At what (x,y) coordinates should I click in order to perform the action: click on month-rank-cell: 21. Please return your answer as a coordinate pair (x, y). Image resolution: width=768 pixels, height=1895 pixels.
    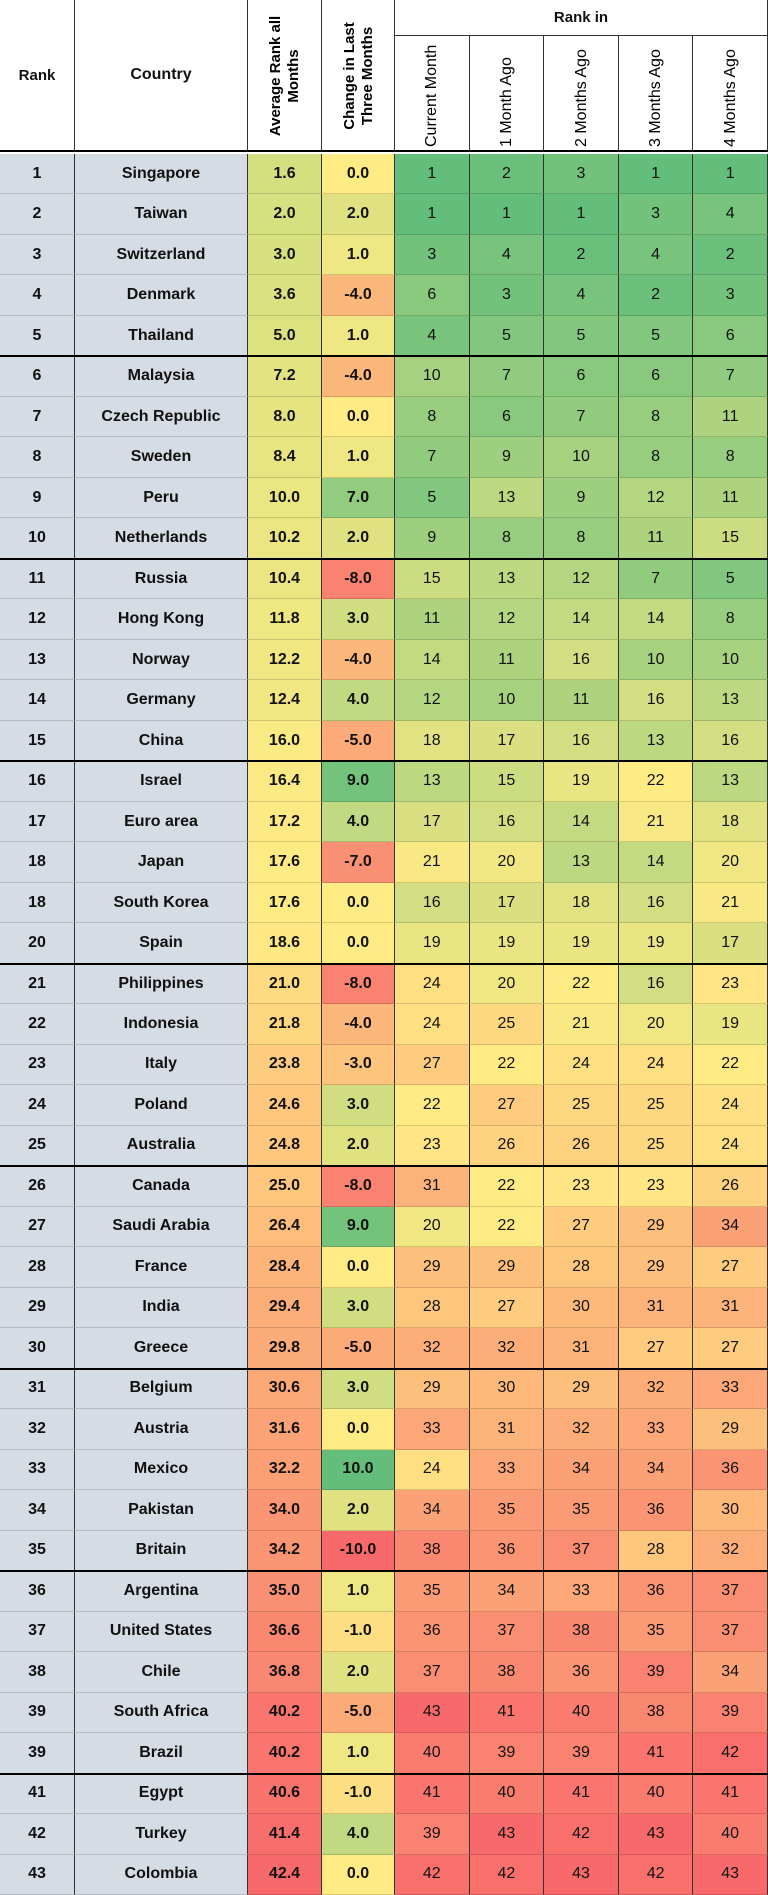
    Looking at the image, I should click on (432, 862).